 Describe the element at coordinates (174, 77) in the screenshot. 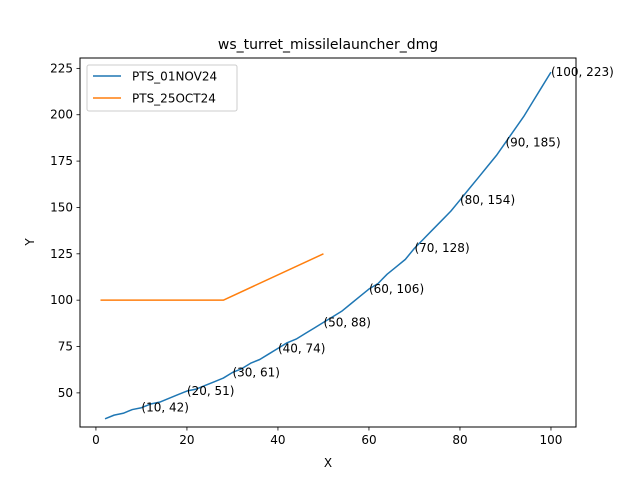

I see `legend-label: PTS_01NOV24` at that location.